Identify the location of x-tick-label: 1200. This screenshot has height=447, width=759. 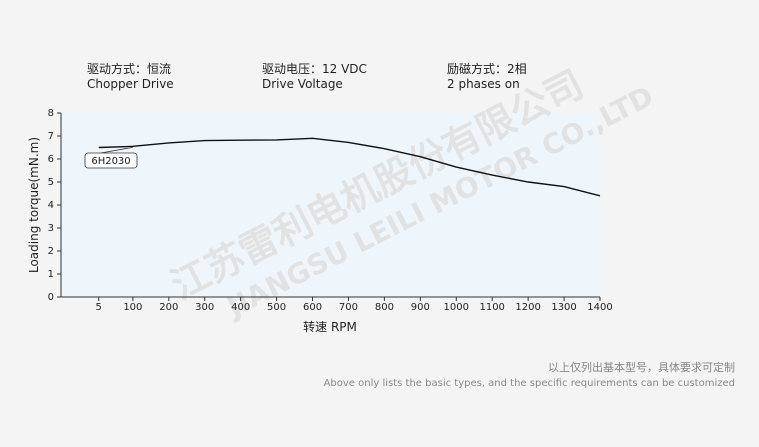
(527, 307).